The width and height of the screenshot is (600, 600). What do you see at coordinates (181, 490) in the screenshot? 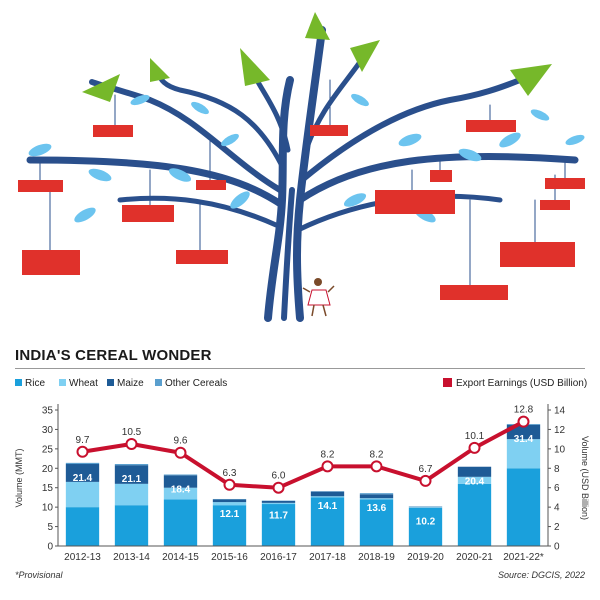
I see `bar-total-label: 18.4` at bounding box center [181, 490].